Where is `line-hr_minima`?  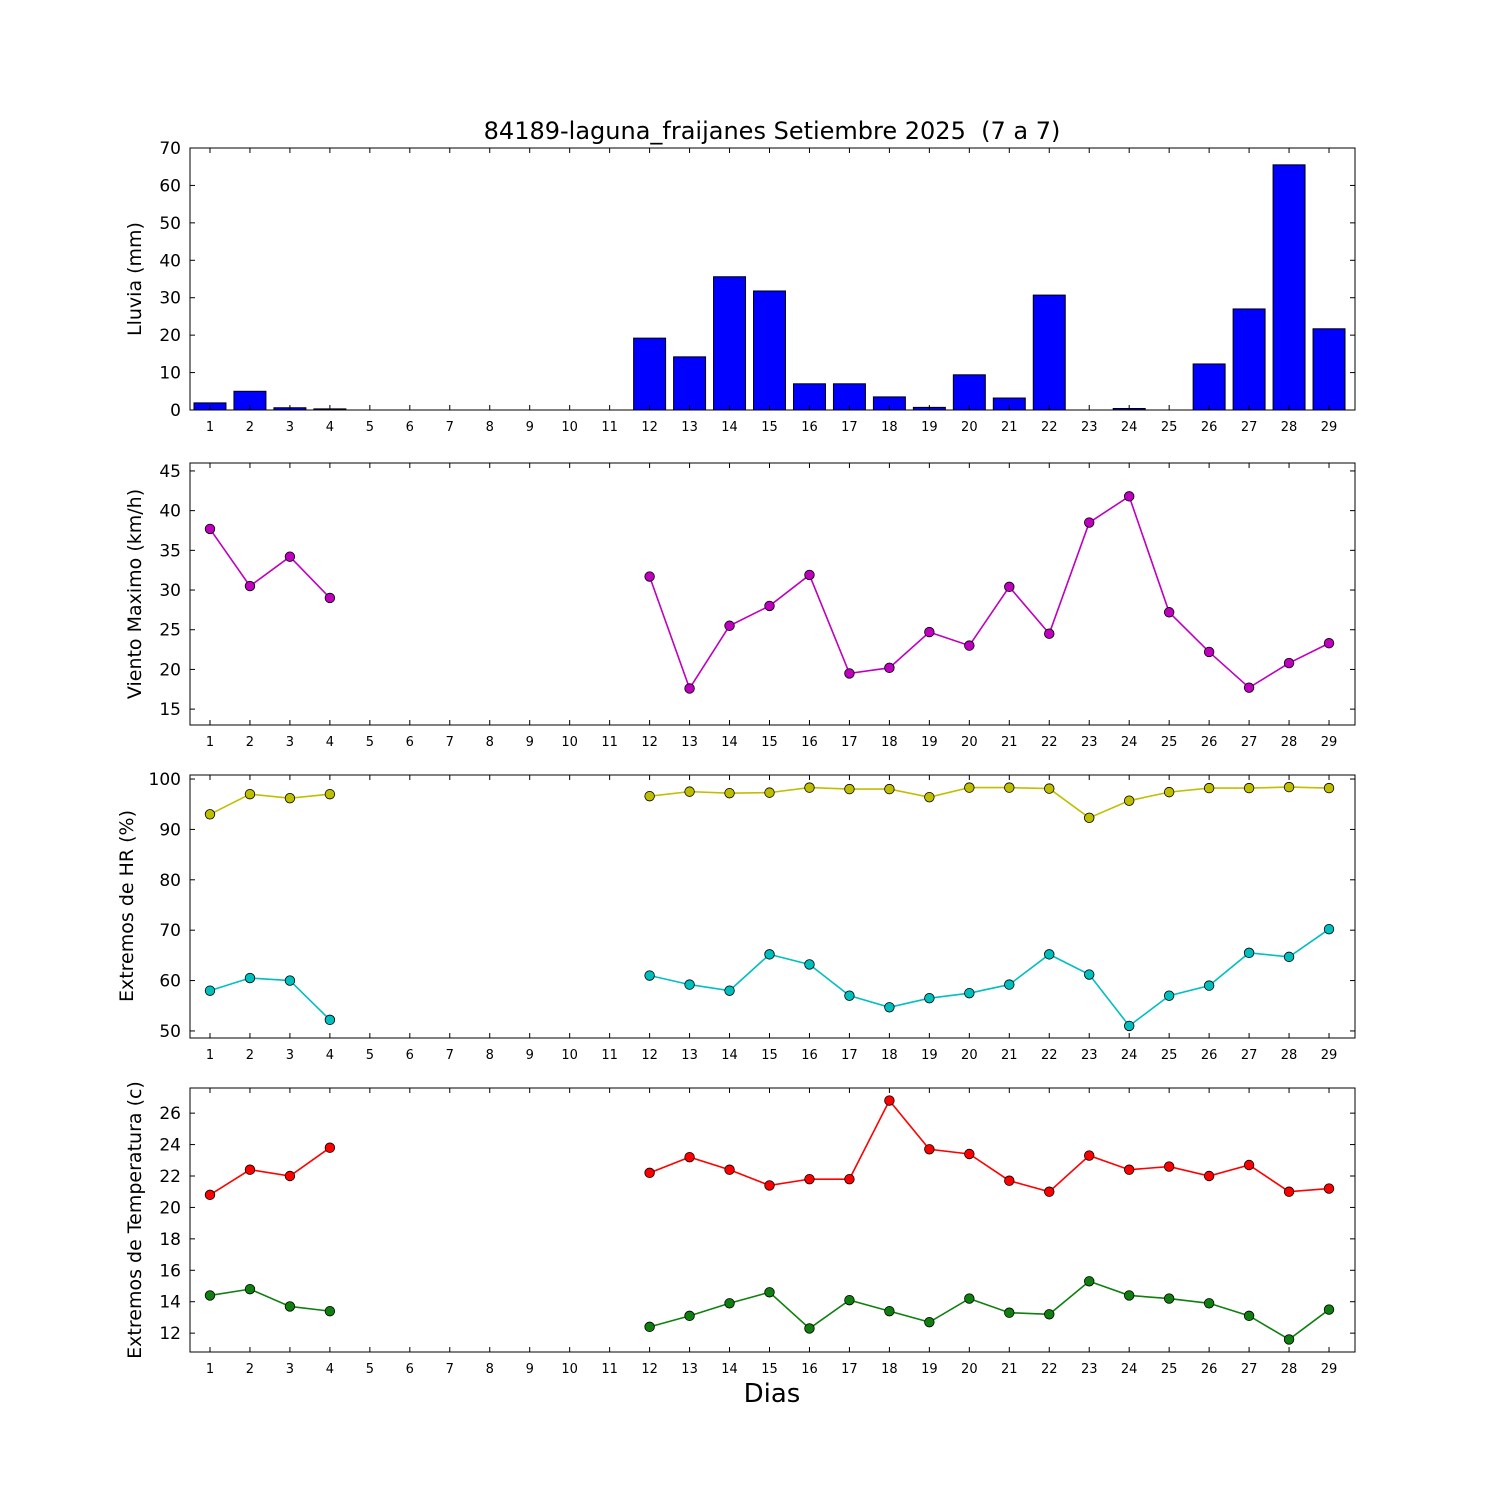 line-hr_minima is located at coordinates (989, 978).